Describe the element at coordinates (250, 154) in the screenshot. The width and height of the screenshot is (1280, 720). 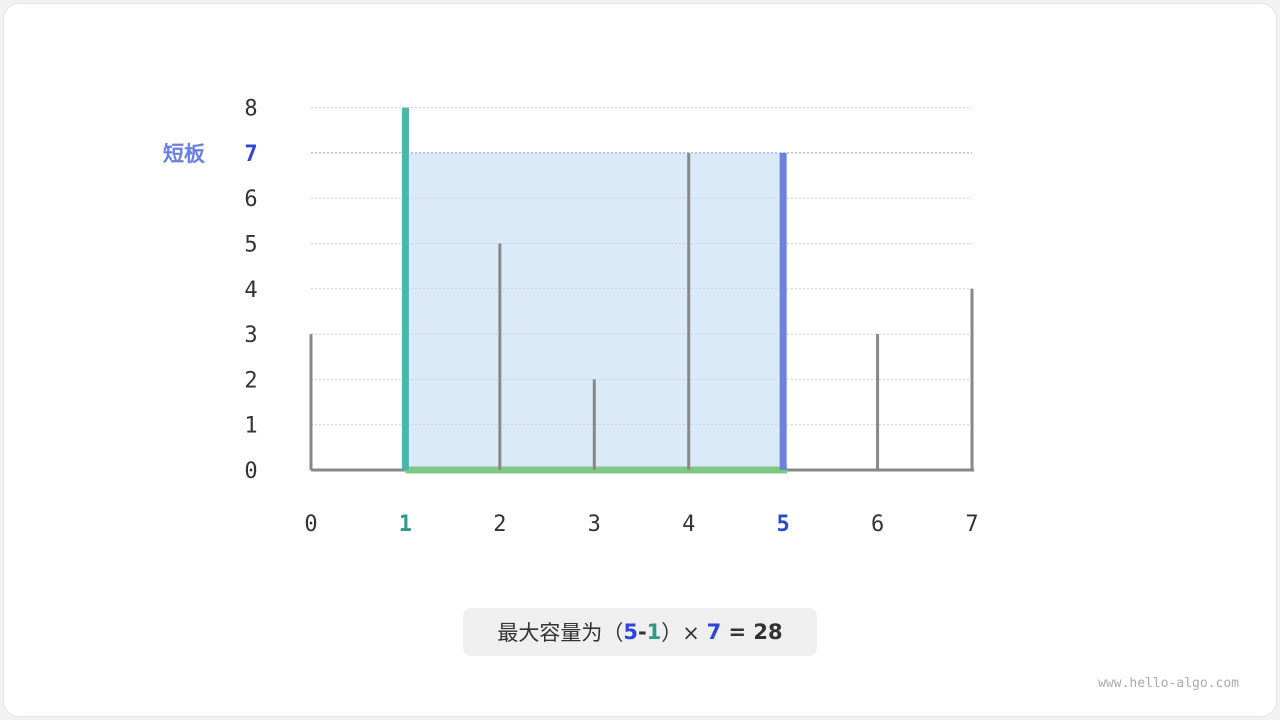
I see `y-tick-label: 7` at that location.